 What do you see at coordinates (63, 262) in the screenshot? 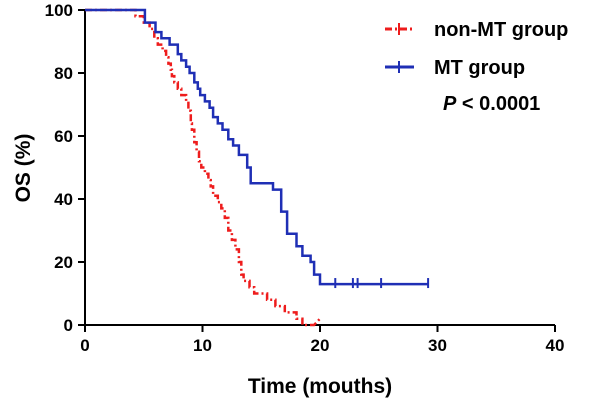
I see `y-tick-label: 20` at bounding box center [63, 262].